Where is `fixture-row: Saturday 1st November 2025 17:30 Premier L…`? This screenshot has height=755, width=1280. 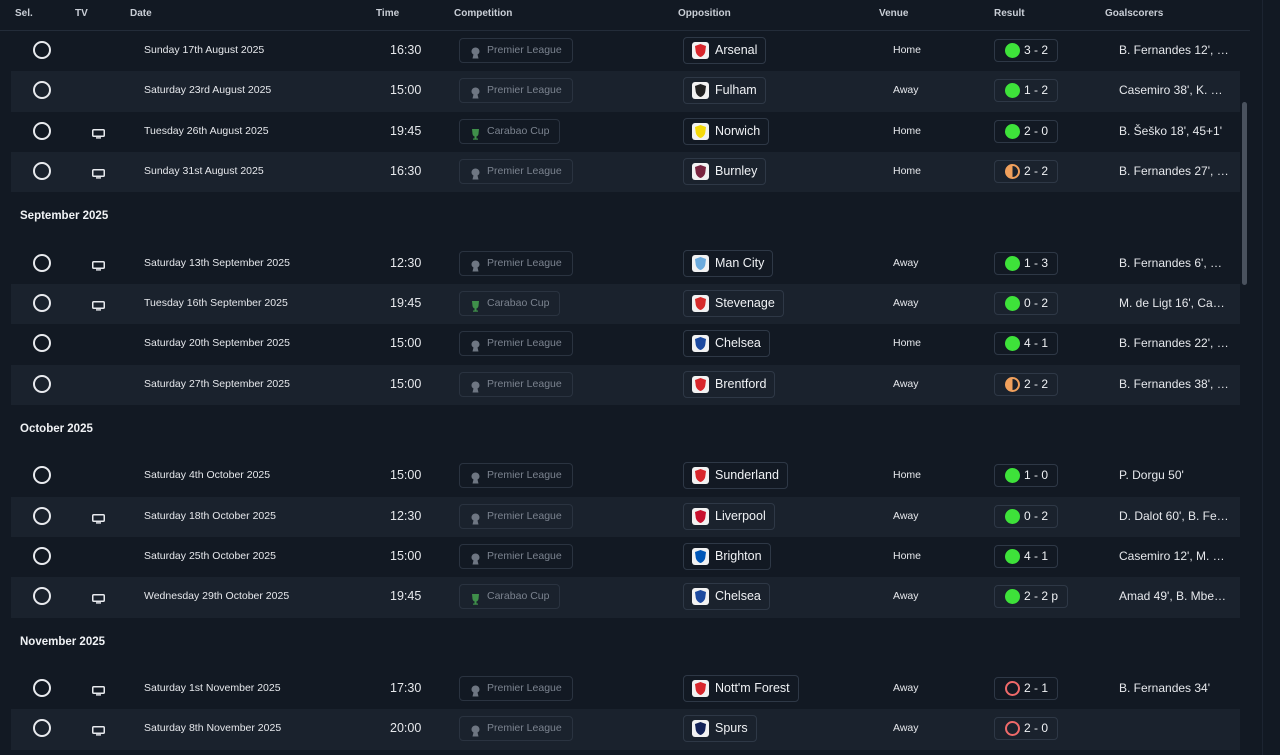
fixture-row: Saturday 1st November 2025 17:30 Premier L… is located at coordinates (625, 689).